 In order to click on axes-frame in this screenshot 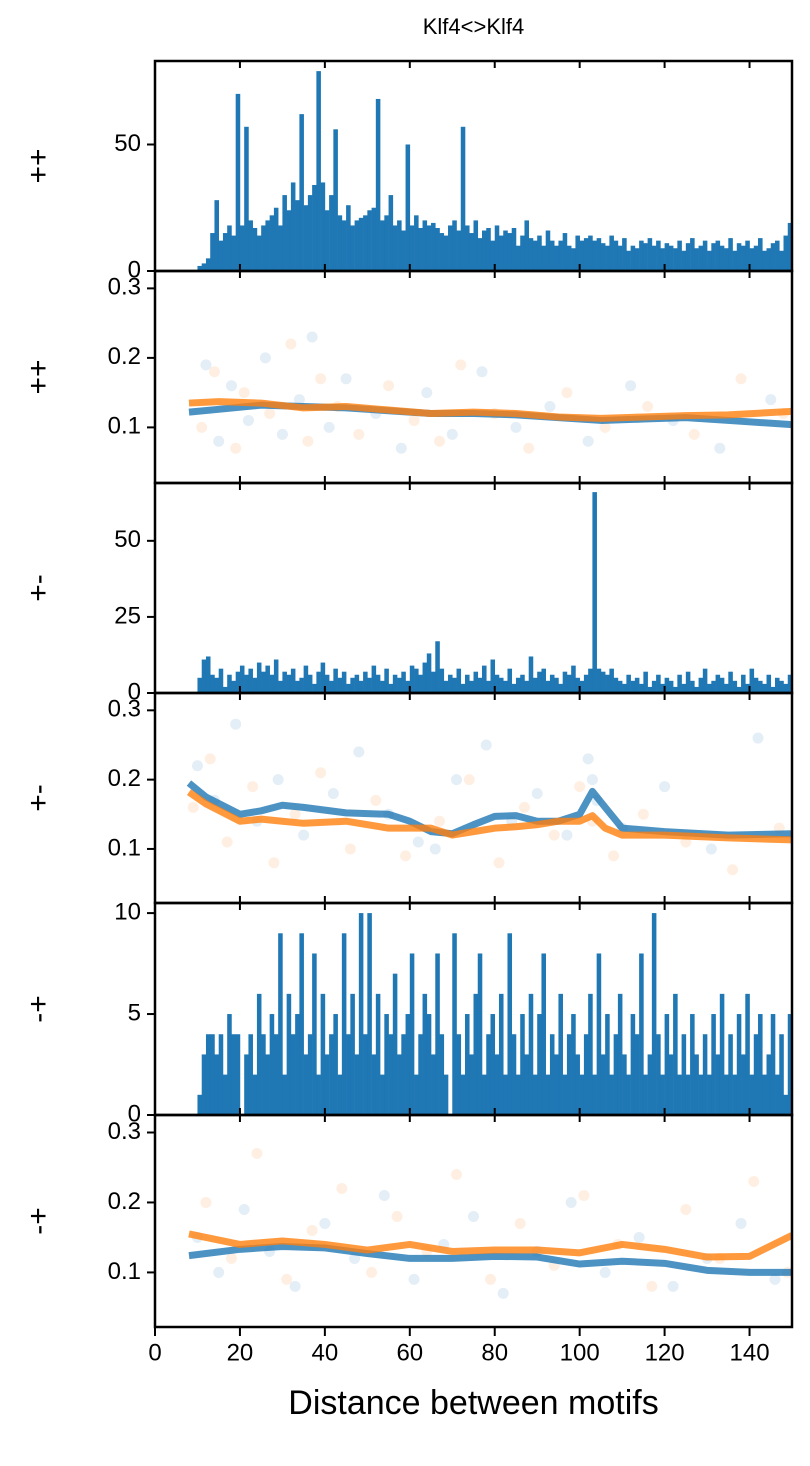, I will do `click(473, 377)`.